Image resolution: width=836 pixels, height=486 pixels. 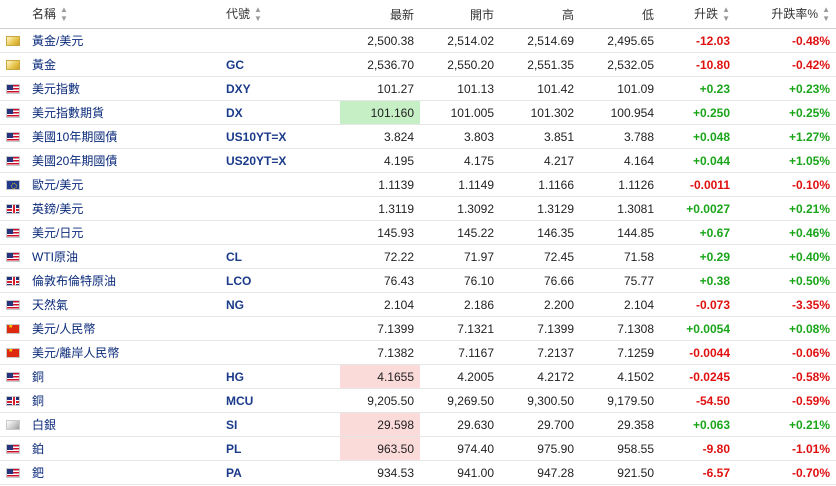 What do you see at coordinates (280, 280) in the screenshot?
I see `instrument-code: LCO` at bounding box center [280, 280].